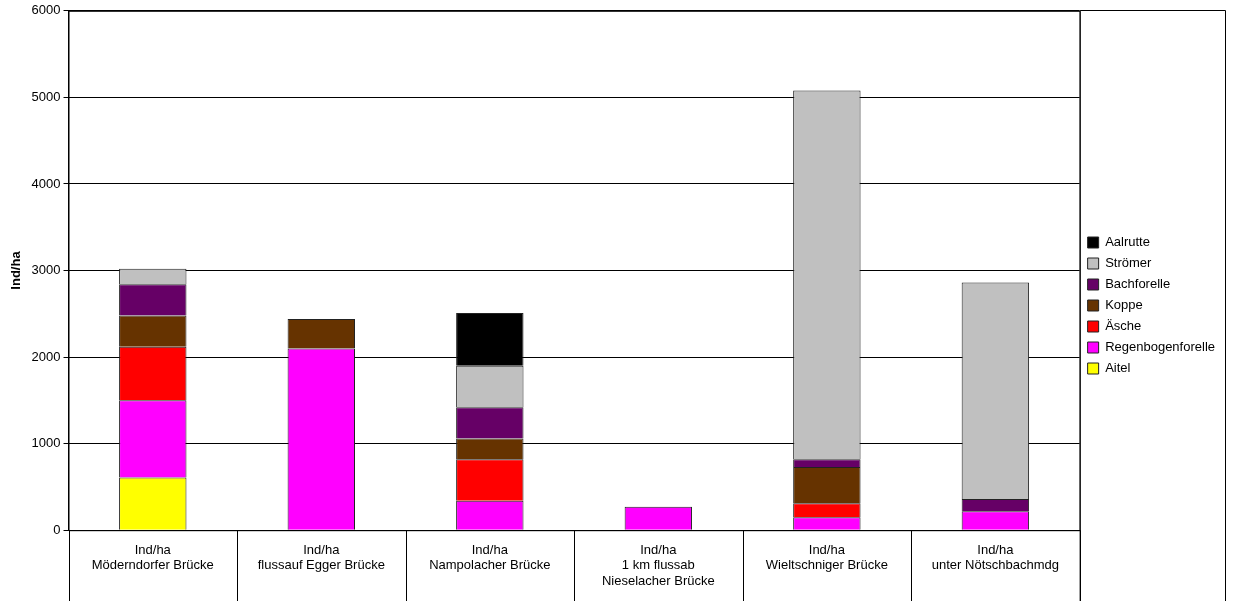  Describe the element at coordinates (16, 270) in the screenshot. I see `y-axis-title: Ind/ha` at that location.